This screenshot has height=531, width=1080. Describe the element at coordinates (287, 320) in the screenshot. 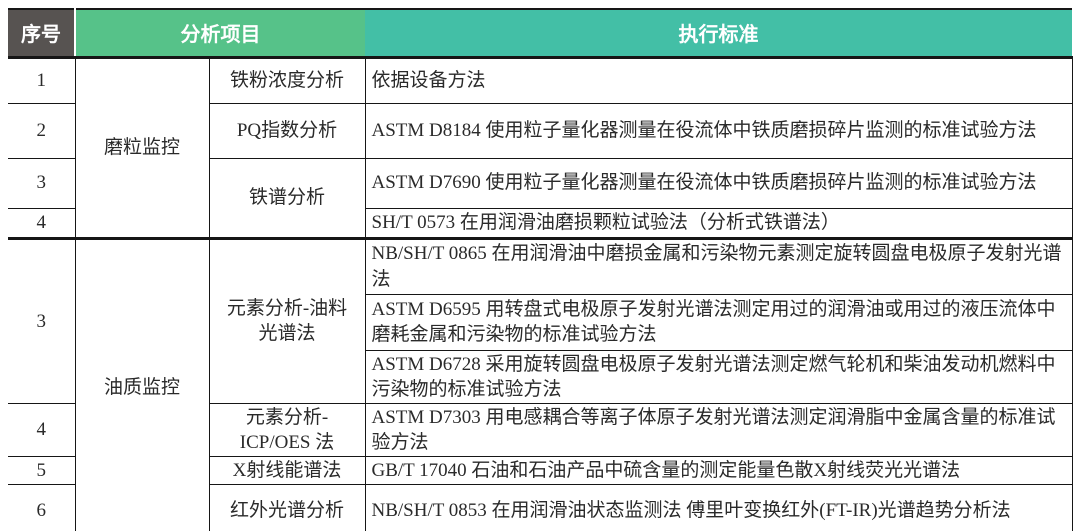

I see `item-cell: 元素分析-油料 光谱法` at that location.